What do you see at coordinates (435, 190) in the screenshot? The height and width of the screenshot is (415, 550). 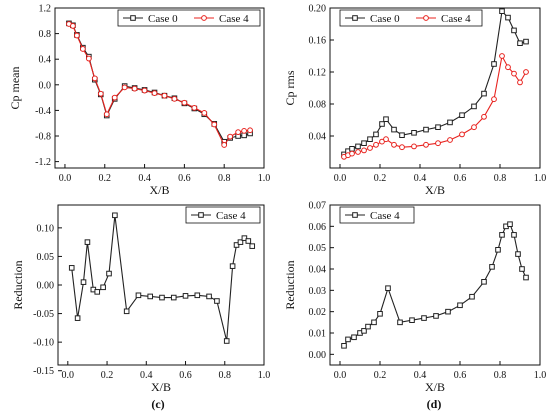 I see `x-axis-label: X/B` at bounding box center [435, 190].